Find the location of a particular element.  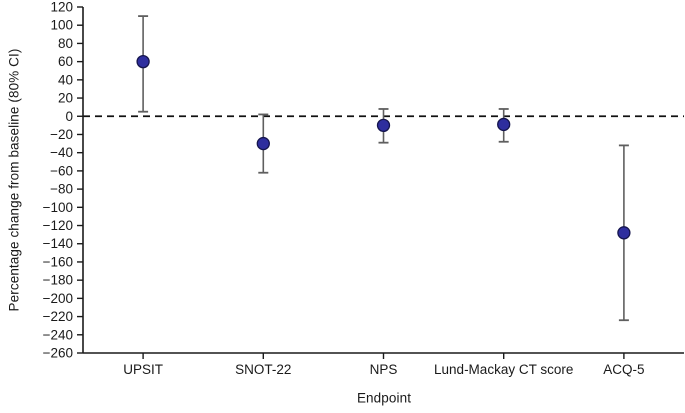

y-axis-tick-label: −260 is located at coordinates (58, 353).